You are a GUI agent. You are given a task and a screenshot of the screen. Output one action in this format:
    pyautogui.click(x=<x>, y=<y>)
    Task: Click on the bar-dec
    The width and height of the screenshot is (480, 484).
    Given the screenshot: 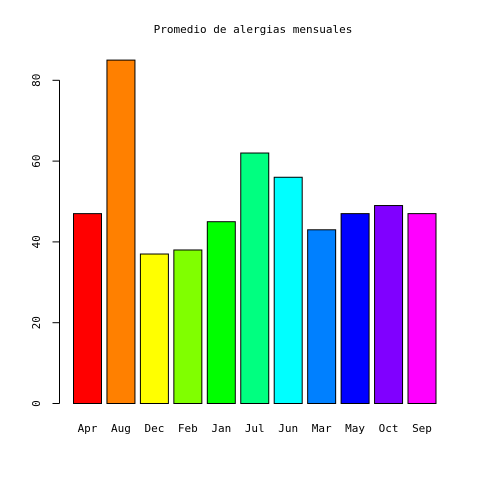 What is the action you would take?
    pyautogui.click(x=154, y=328)
    